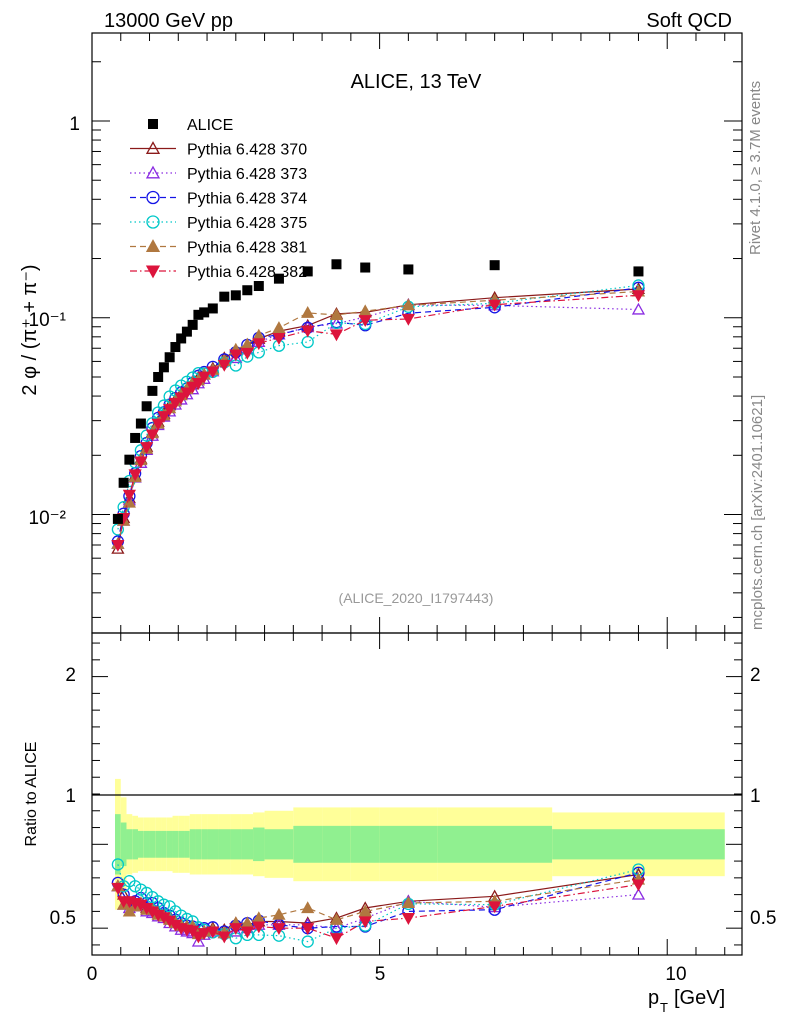  What do you see at coordinates (755, 168) in the screenshot?
I see `rivet-label: Rivet 4.1.0, ≥ 3.7M events` at bounding box center [755, 168].